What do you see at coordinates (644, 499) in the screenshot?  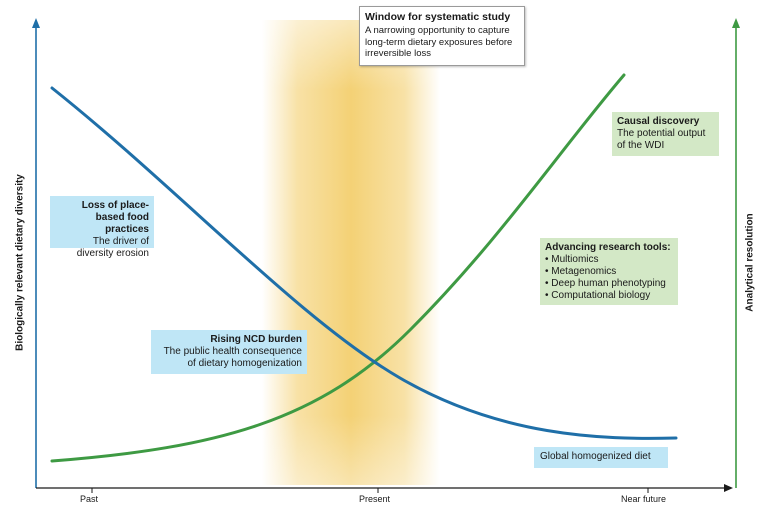 I see `x-tick-label-near-future: Near future` at bounding box center [644, 499].